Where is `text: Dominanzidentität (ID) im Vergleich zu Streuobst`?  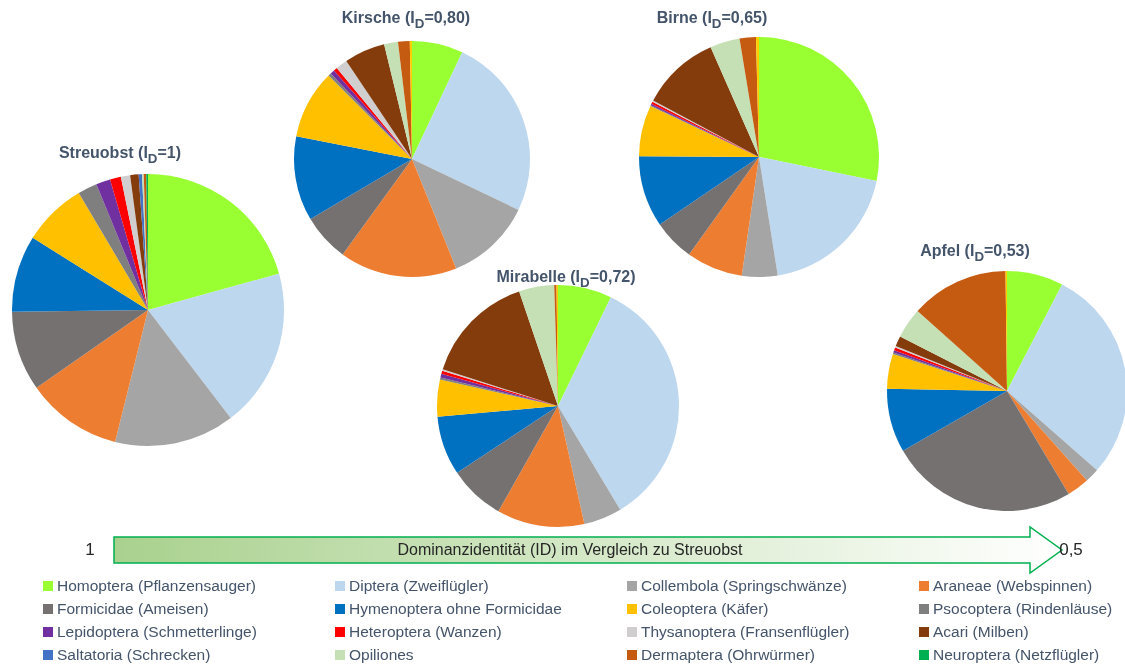 text: Dominanzidentität (ID) im Vergleich zu Streuobst is located at coordinates (570, 550).